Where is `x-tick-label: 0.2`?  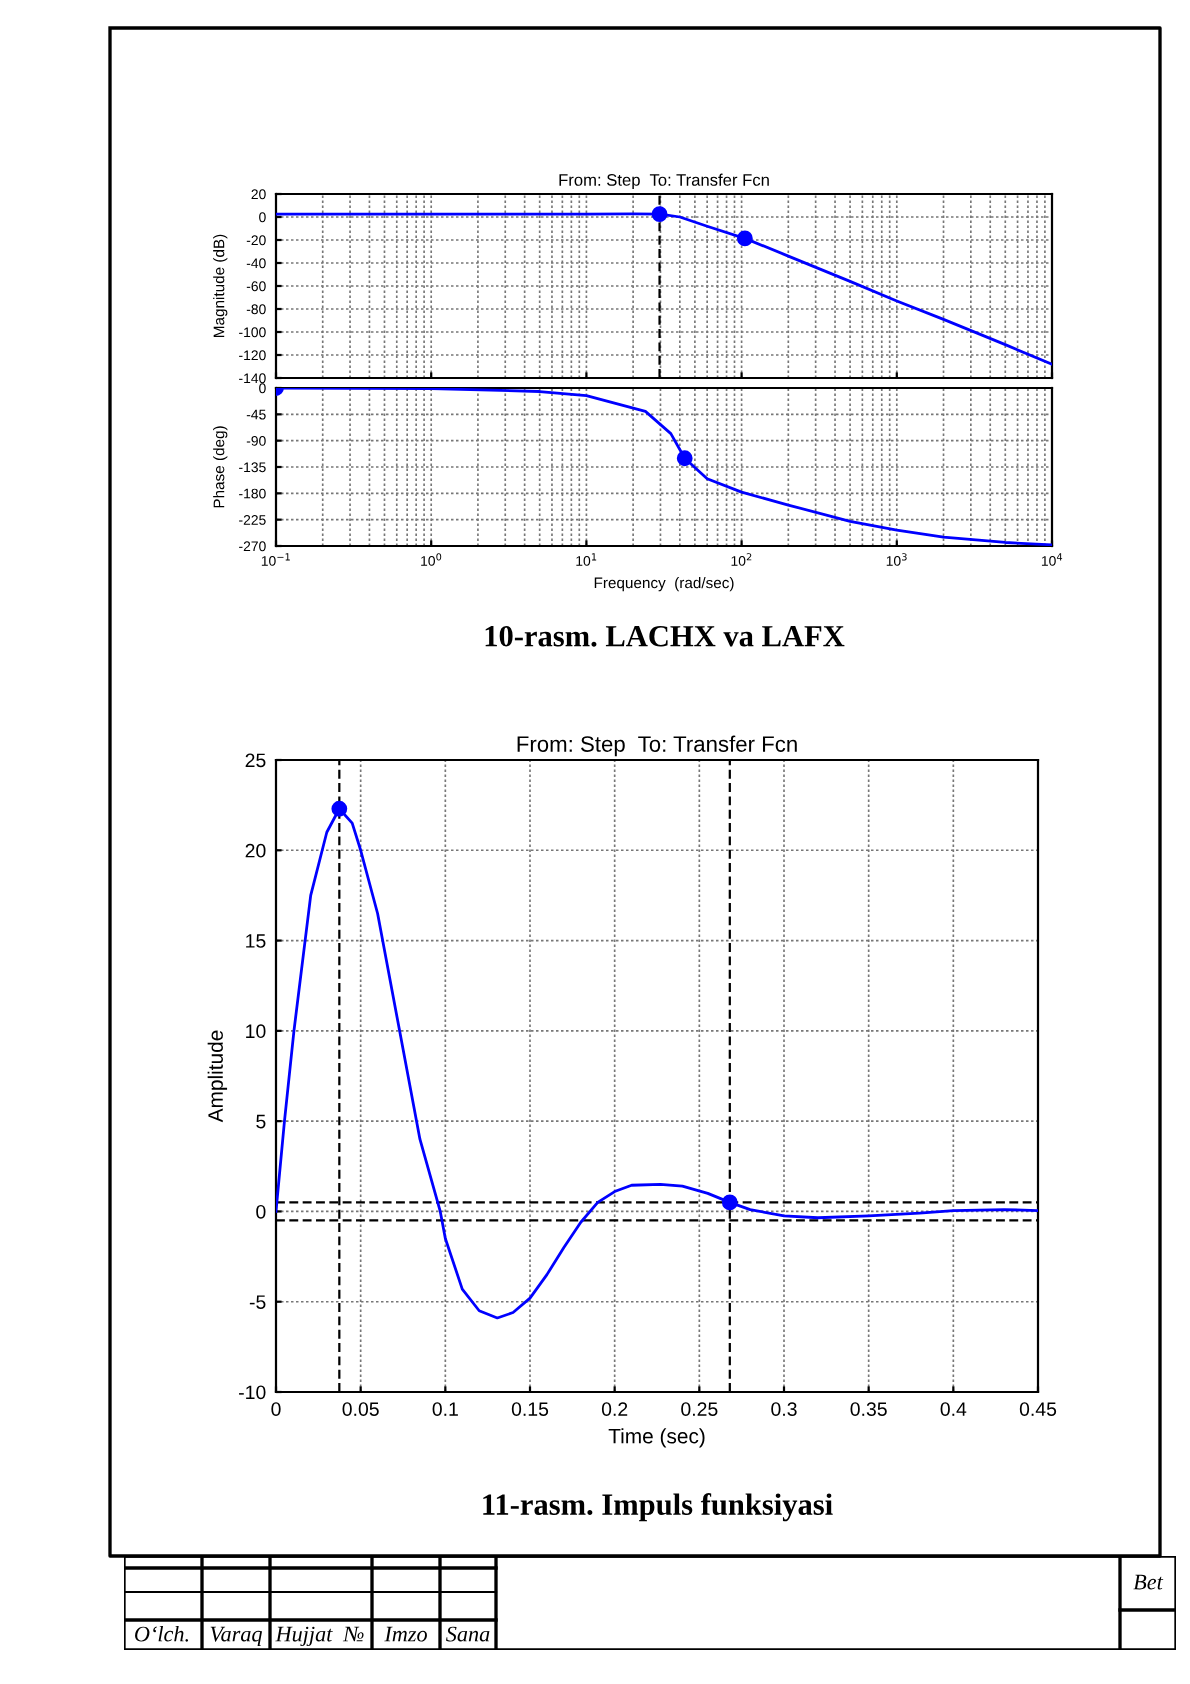
x-tick-label: 0.2 is located at coordinates (614, 1409).